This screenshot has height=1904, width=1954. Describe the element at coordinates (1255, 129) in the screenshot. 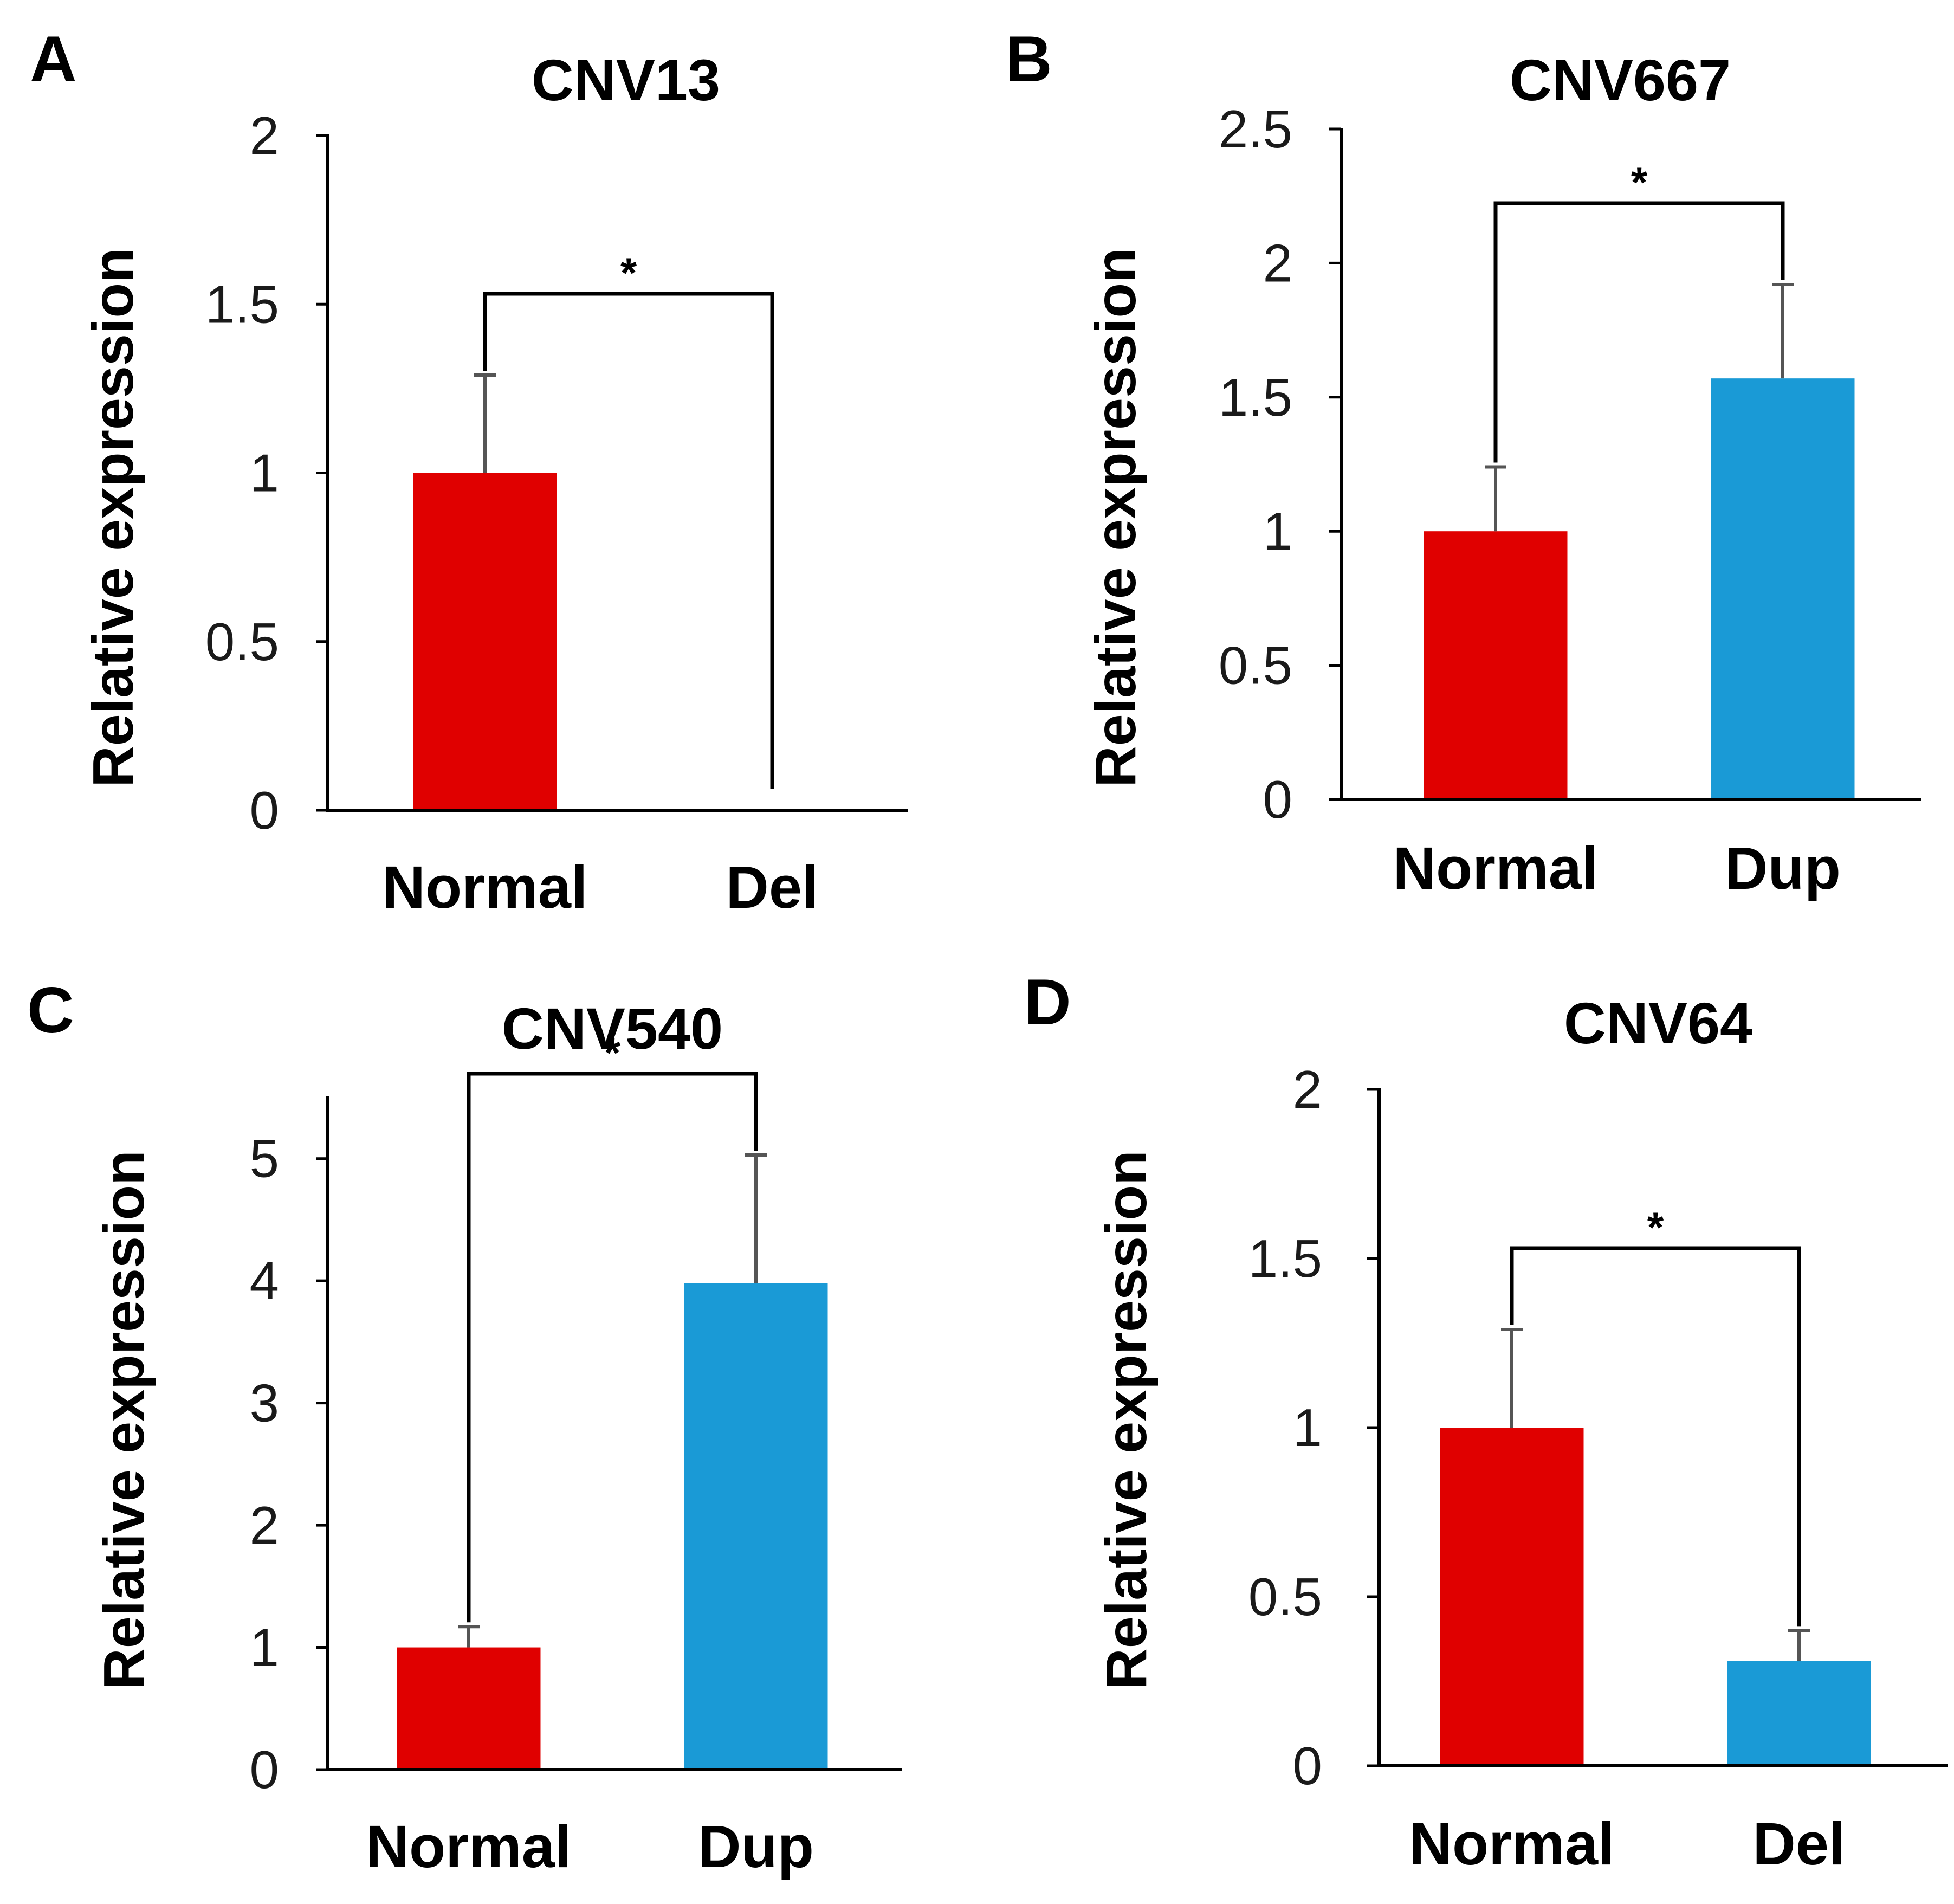

I see `y-tick-label: 2.5` at that location.